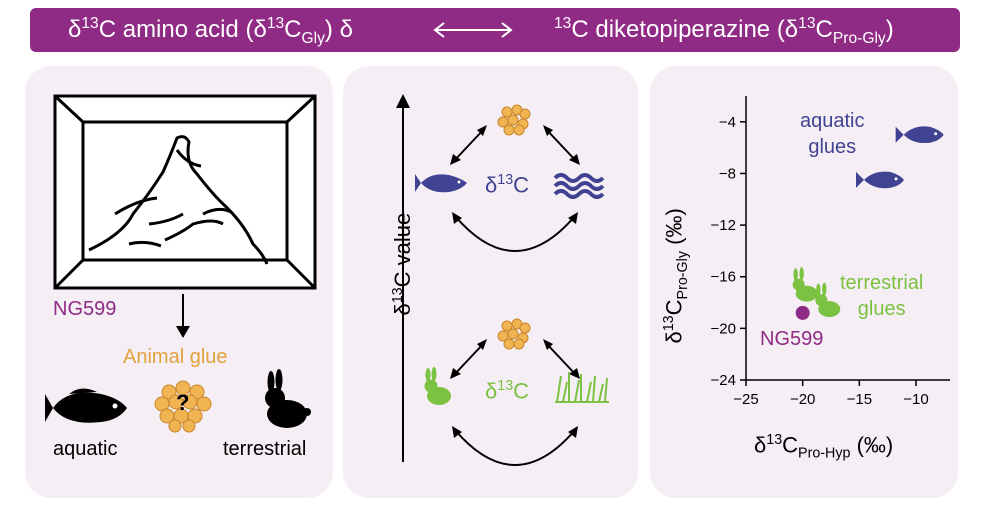 Image resolution: width=982 pixels, height=510 pixels. Describe the element at coordinates (514, 120) in the screenshot. I see `glue-pellets-top-icon` at that location.